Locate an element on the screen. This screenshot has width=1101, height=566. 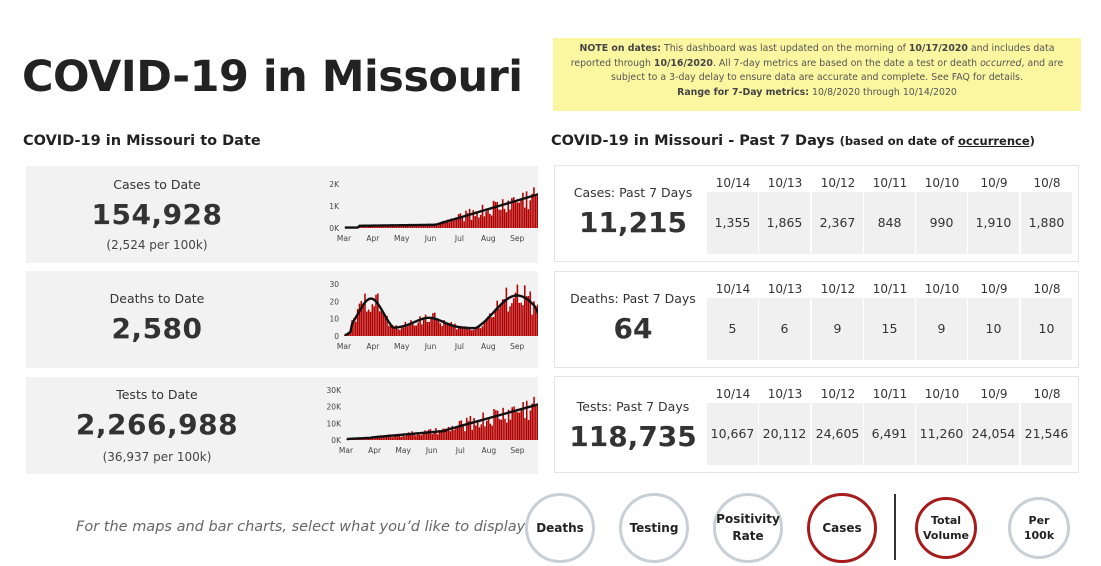
y-tick-label: 2K is located at coordinates (334, 184).